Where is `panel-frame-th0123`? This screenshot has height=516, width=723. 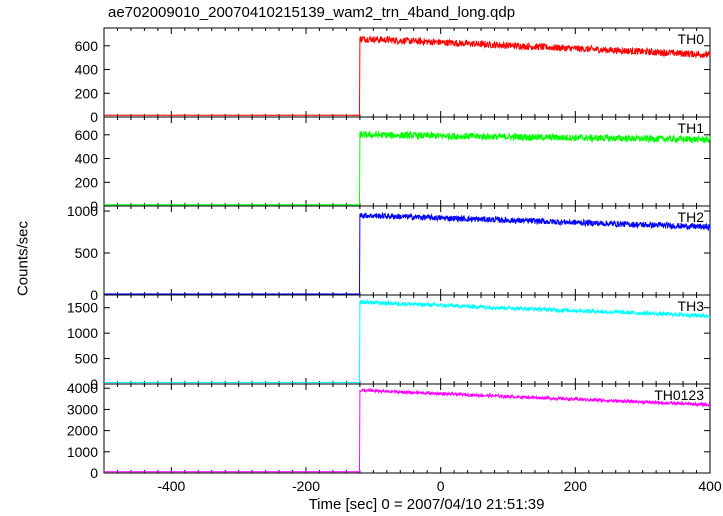
panel-frame-th0123 is located at coordinates (407, 428).